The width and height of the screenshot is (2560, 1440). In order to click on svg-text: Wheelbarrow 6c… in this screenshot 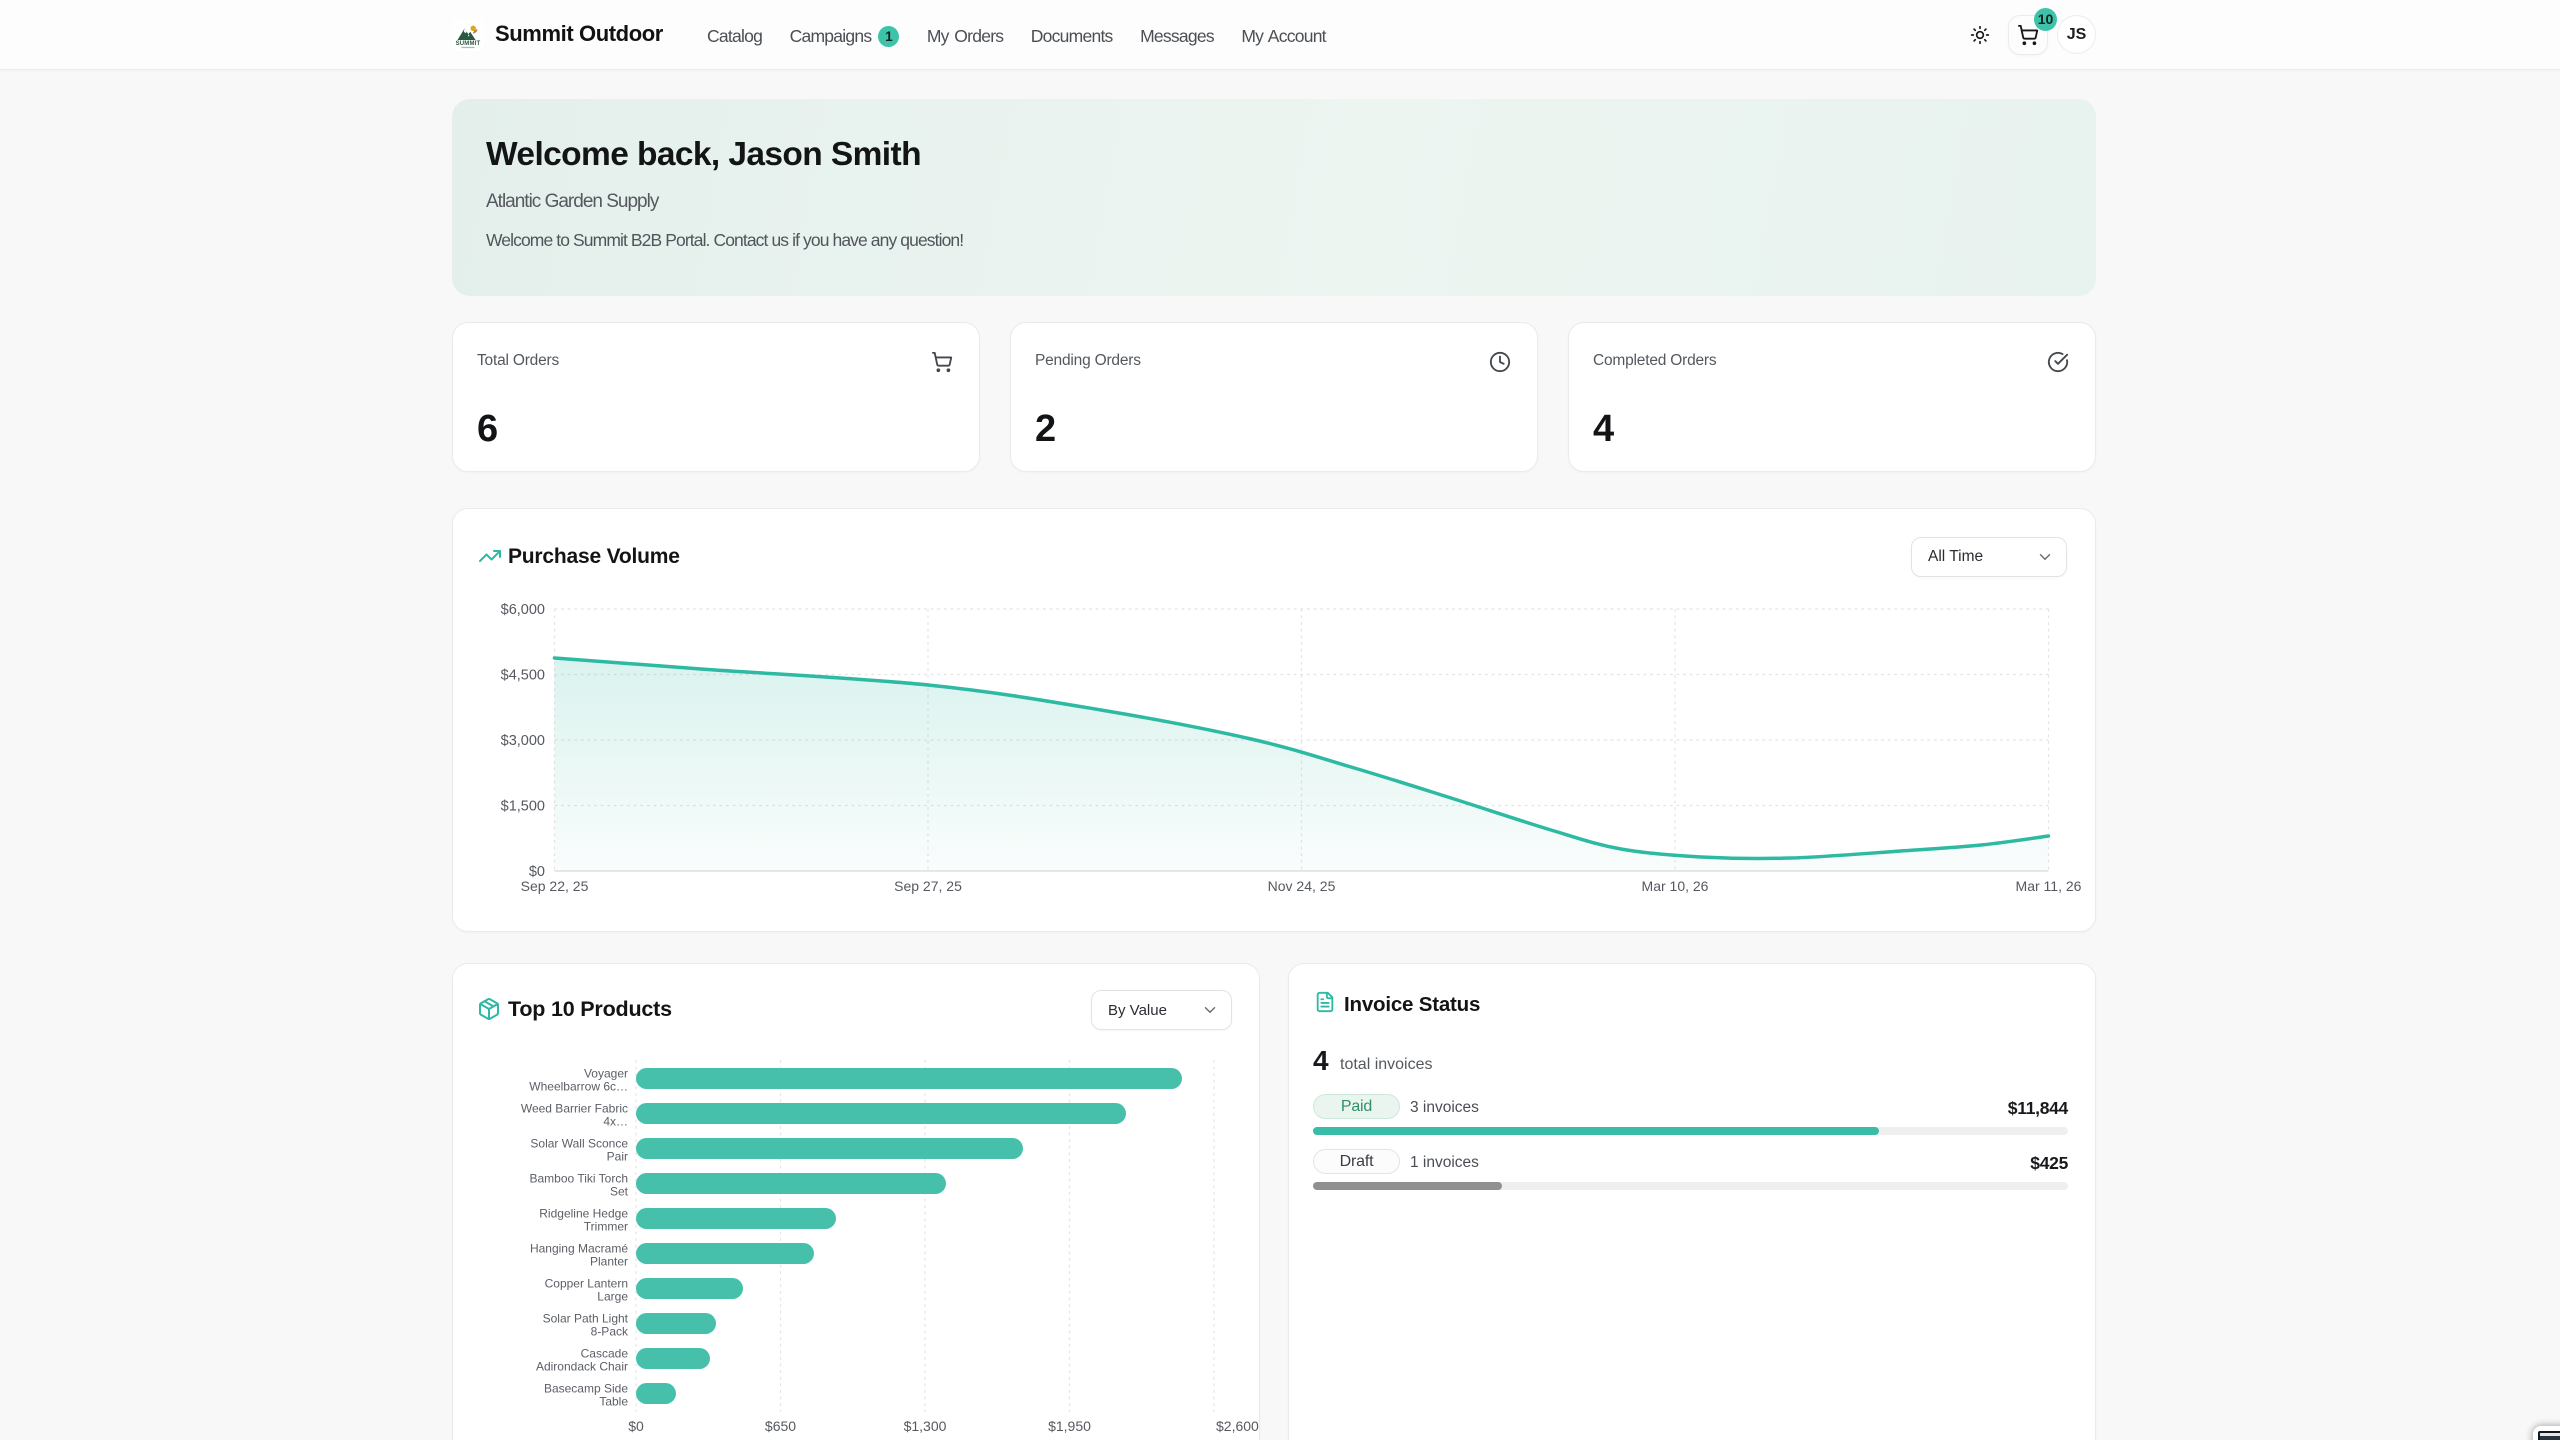, I will do `click(578, 1087)`.